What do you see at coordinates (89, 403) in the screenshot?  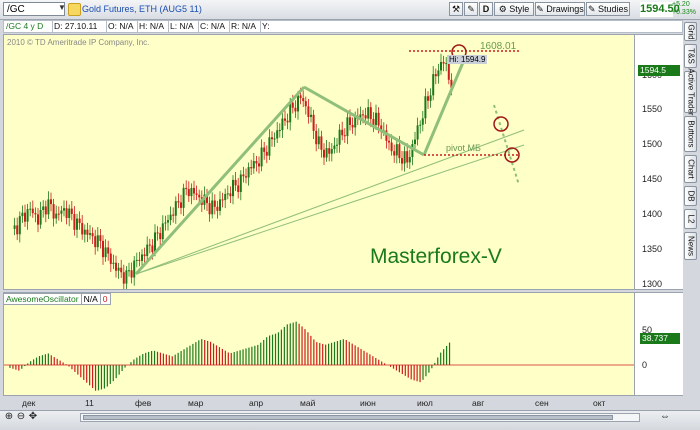 I see `date-tick-1: 11` at bounding box center [89, 403].